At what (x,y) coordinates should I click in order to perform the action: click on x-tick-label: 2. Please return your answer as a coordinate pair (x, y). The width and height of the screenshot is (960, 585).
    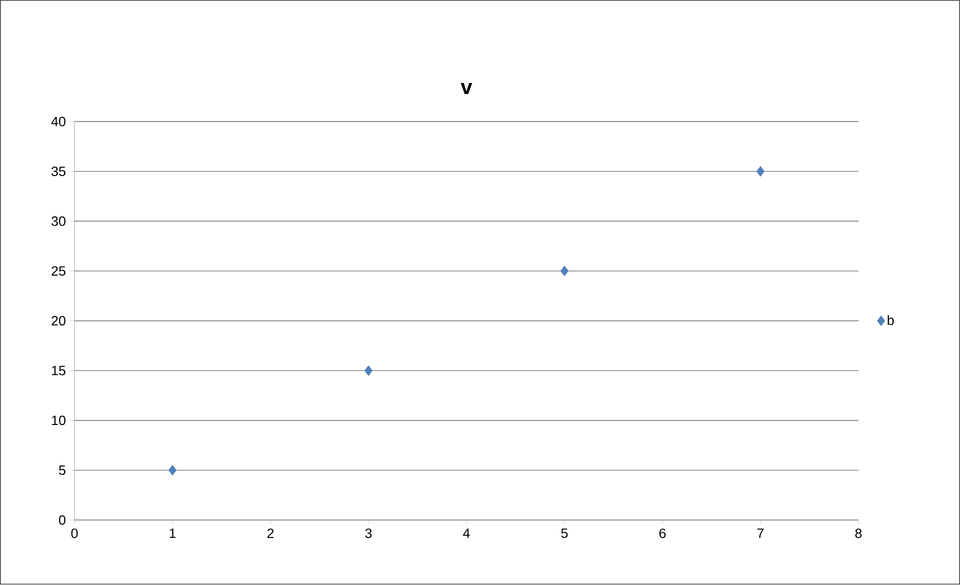
    Looking at the image, I should click on (270, 533).